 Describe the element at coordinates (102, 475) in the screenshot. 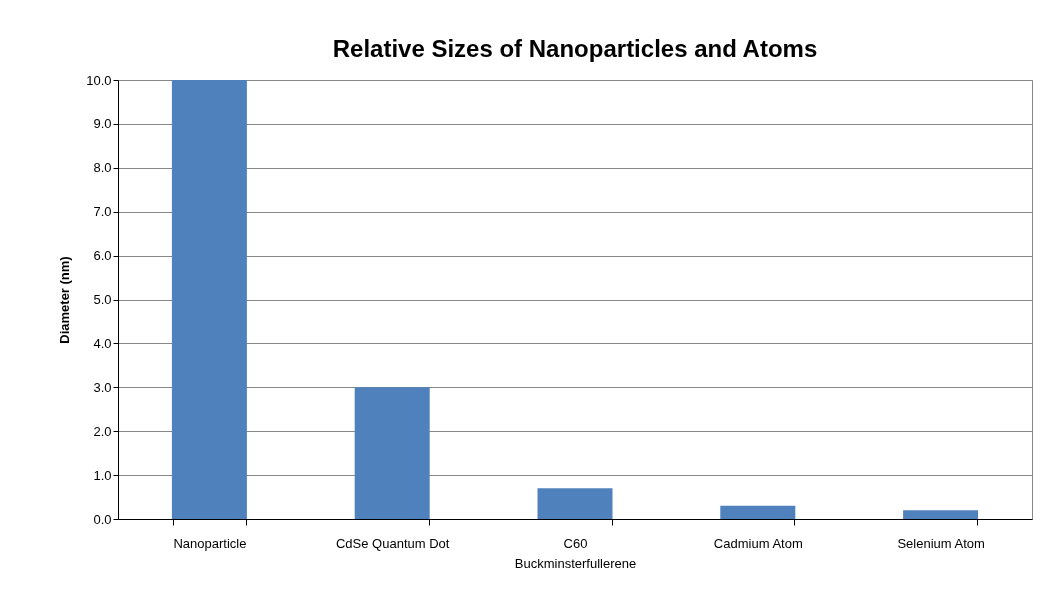

I see `y-tick-label: 1.0` at that location.